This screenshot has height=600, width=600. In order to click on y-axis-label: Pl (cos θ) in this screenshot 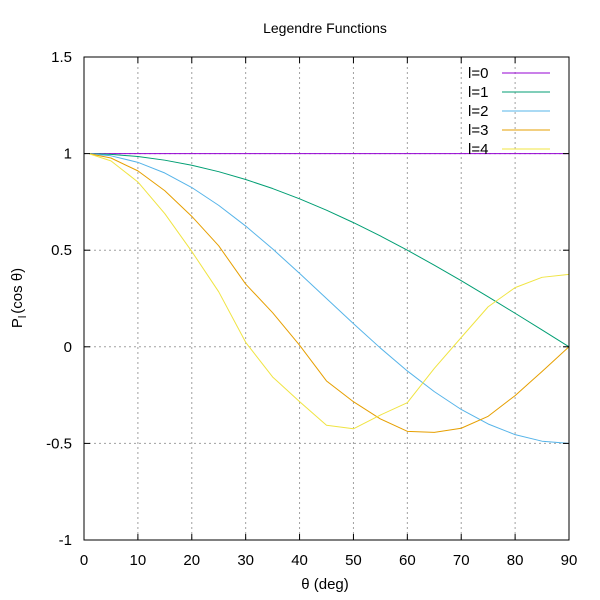, I will do `click(19, 298)`.